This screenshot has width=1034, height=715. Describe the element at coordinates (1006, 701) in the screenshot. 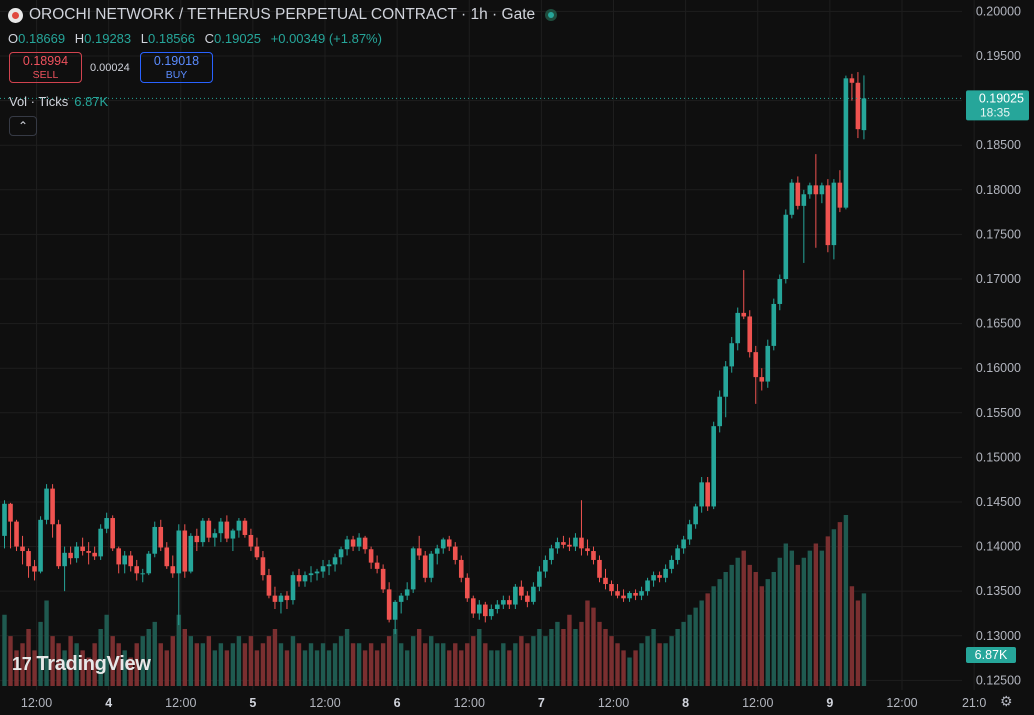

I see `gear-icon: ⚙` at that location.